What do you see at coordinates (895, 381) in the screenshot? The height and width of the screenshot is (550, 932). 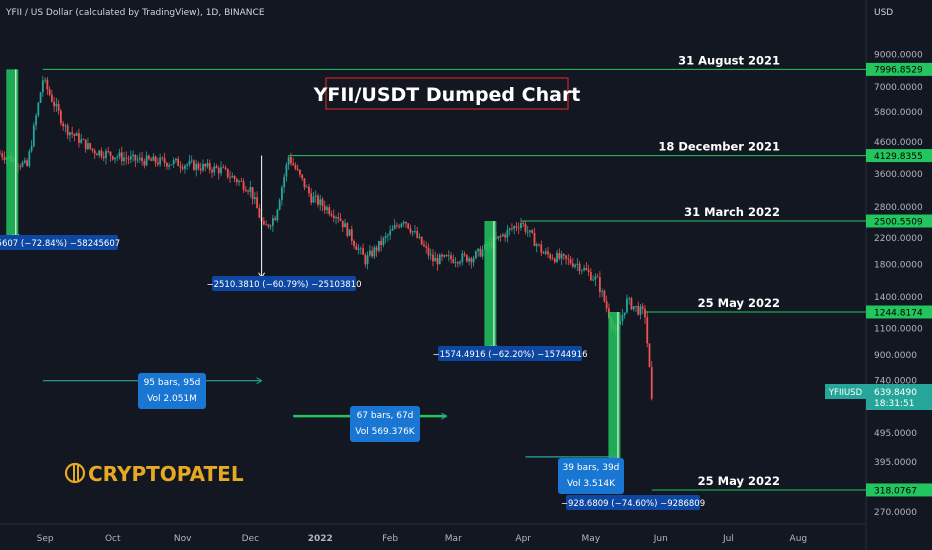 I see `price-axis-tick-11: 740.0000` at bounding box center [895, 381].